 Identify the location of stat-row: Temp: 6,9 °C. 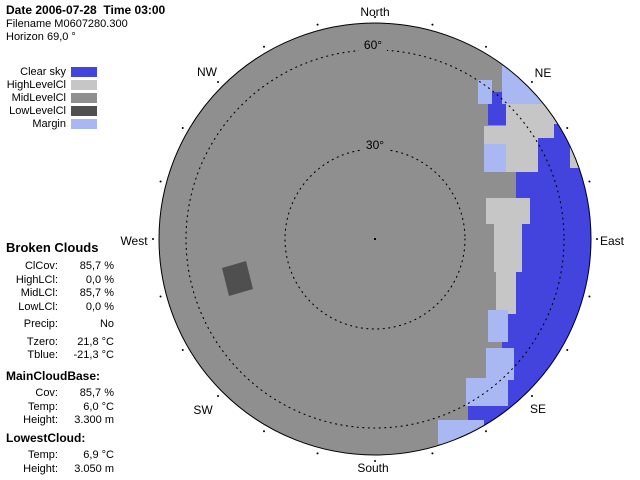
(57, 456).